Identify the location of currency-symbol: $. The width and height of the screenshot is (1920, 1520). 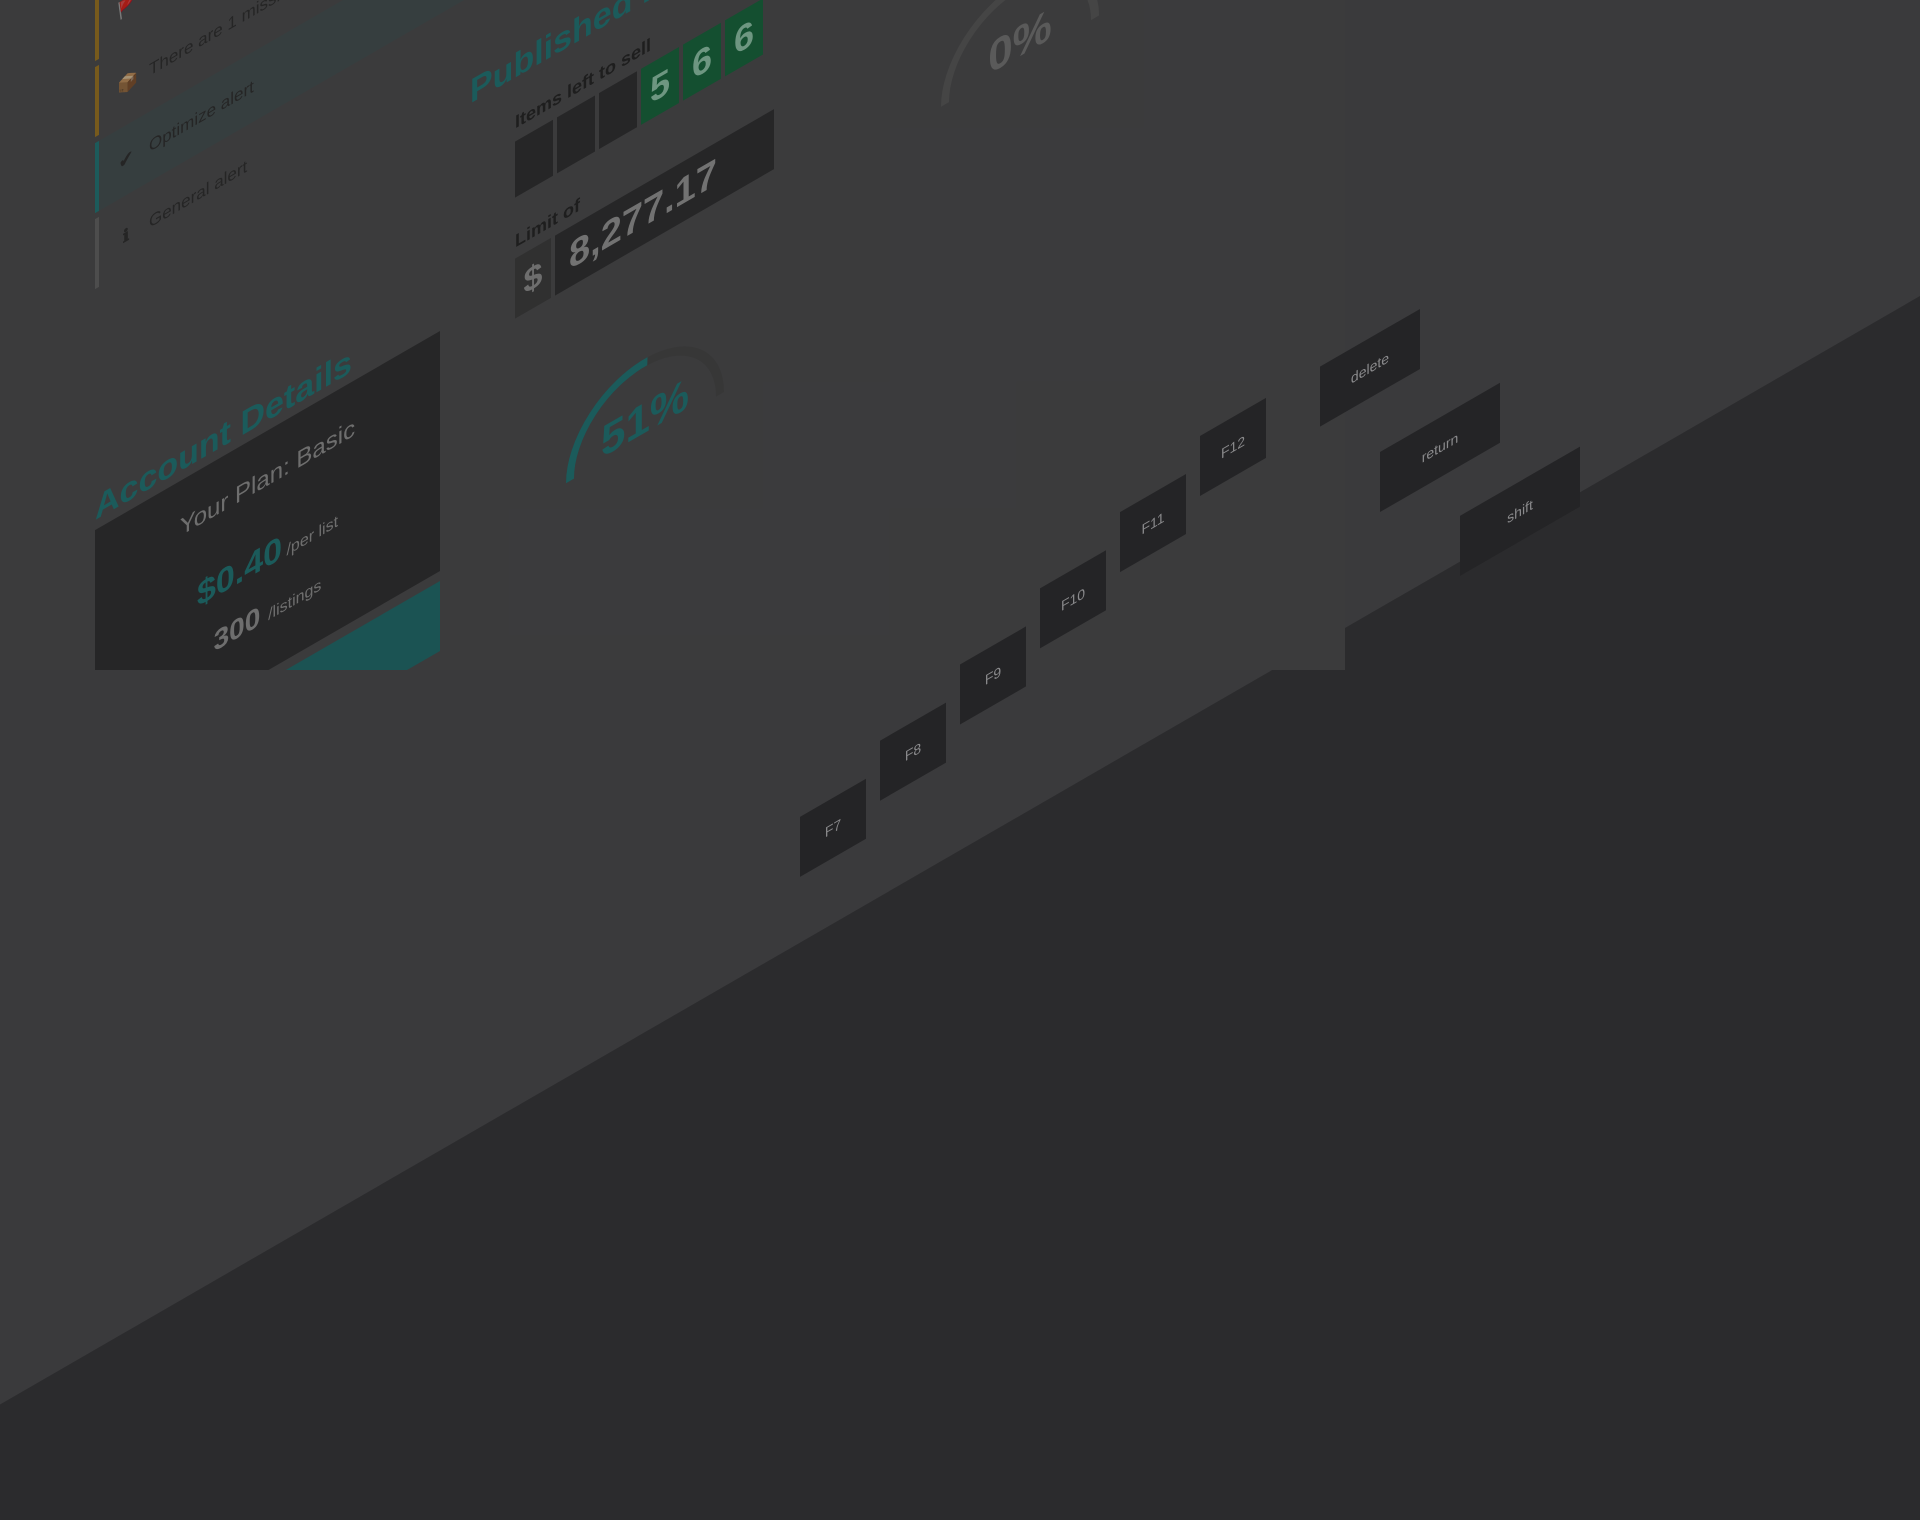
(533, 278).